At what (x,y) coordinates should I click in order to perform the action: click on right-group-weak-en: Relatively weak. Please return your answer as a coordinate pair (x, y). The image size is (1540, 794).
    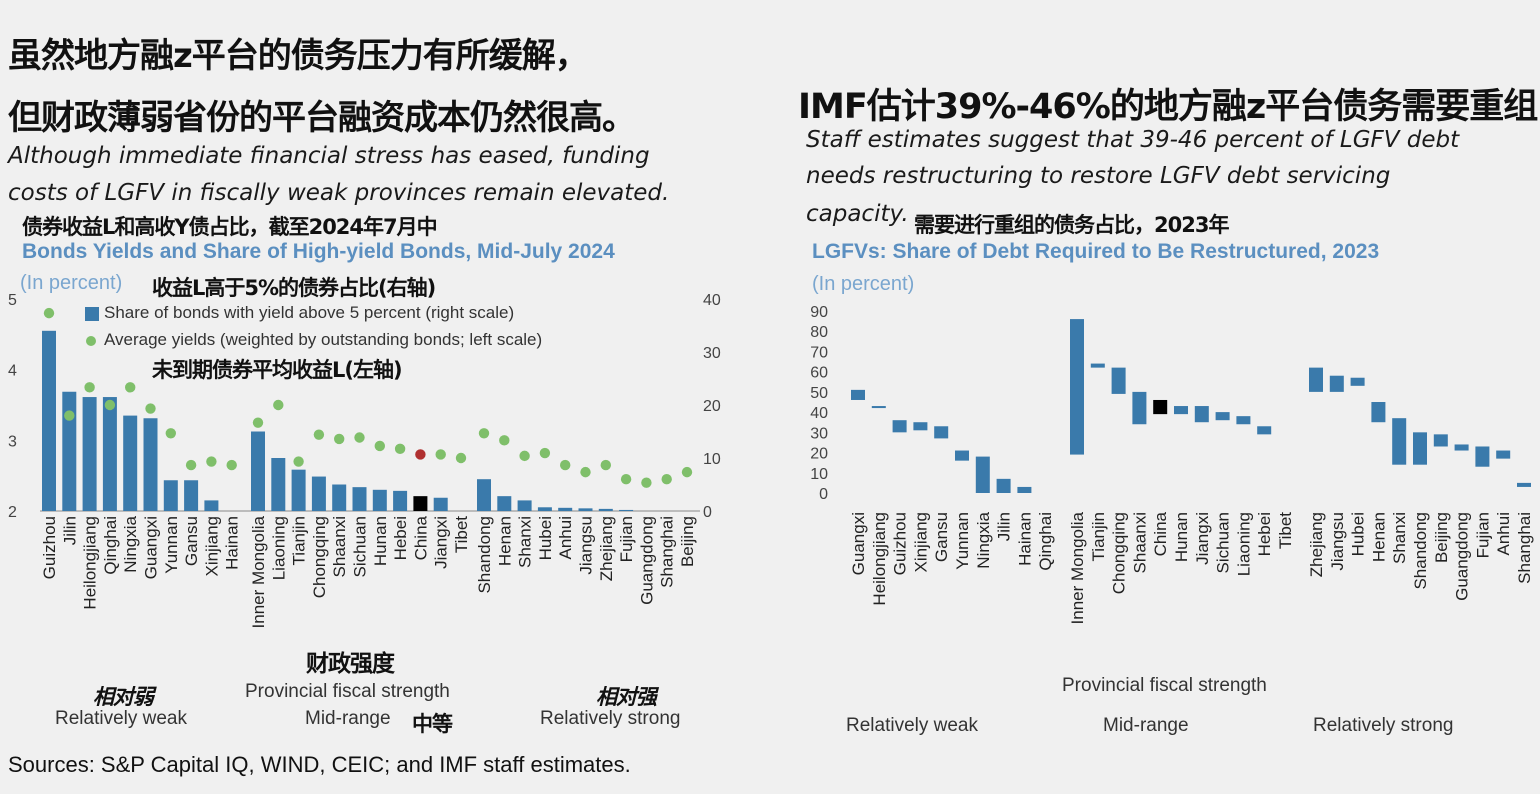
    Looking at the image, I should click on (912, 725).